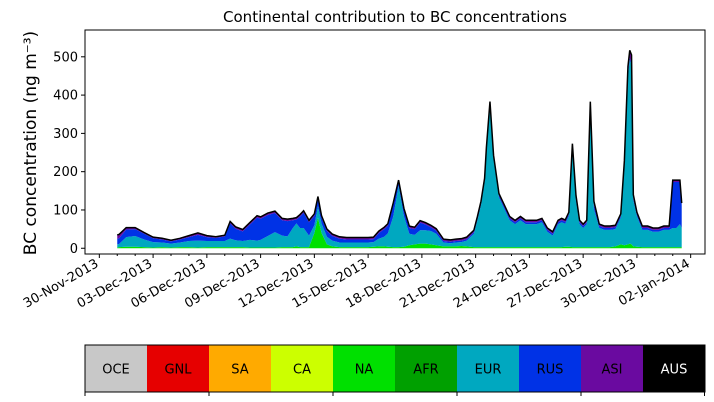 The width and height of the screenshot is (714, 402). Describe the element at coordinates (65, 57) in the screenshot. I see `y-tick-label: 500` at that location.